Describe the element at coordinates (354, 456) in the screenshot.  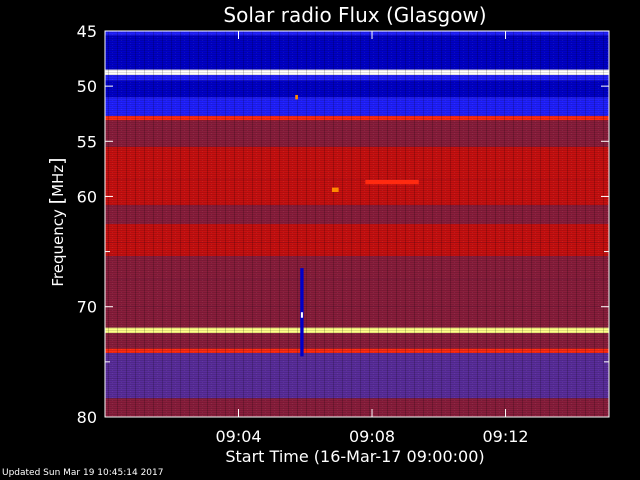
I see `x-axis-label: Start Time (16-Mar-17 09:00:00)` at that location.